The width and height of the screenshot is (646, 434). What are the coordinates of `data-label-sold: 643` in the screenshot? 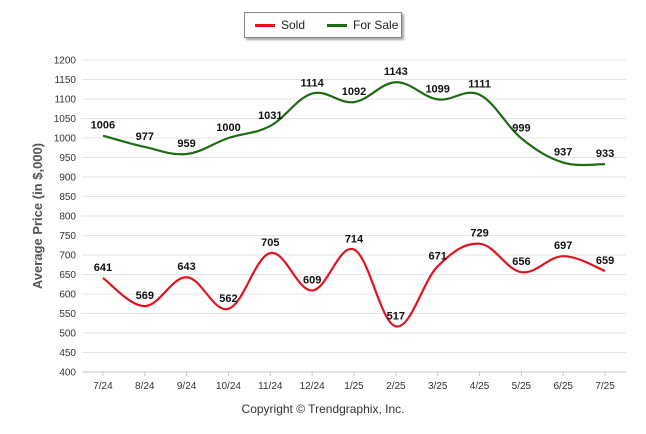 It's located at (186, 267).